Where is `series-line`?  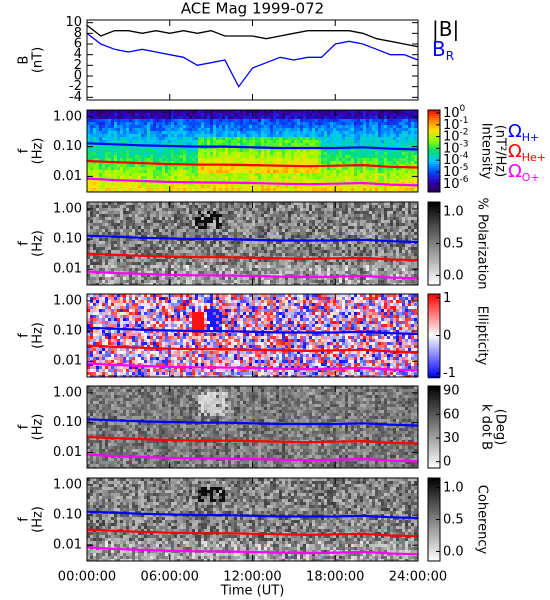
series-line is located at coordinates (252, 182).